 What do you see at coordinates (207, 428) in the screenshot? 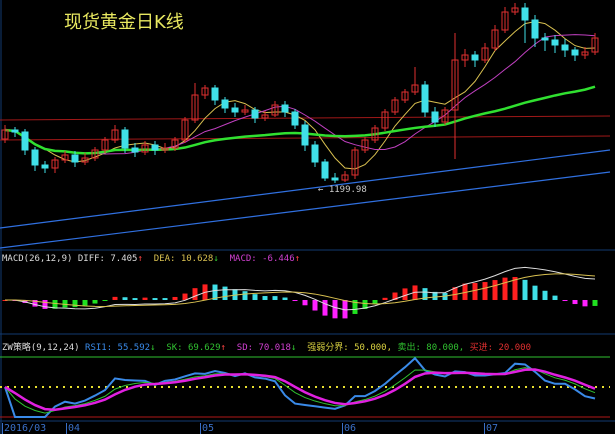
I see `x-tick-label: 05` at bounding box center [207, 428].